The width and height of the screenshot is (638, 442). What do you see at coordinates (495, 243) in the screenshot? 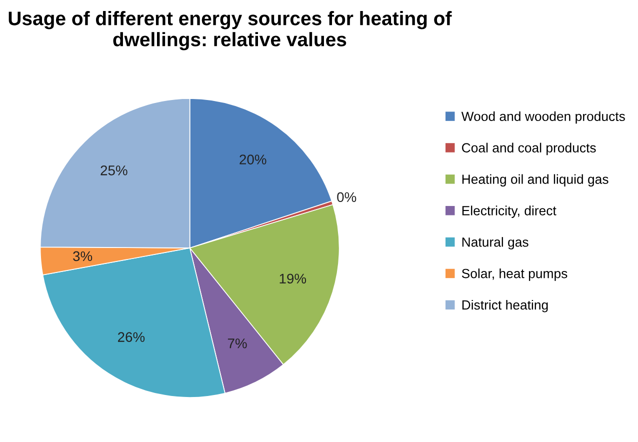
I see `legend-label: Natural gas` at bounding box center [495, 243].